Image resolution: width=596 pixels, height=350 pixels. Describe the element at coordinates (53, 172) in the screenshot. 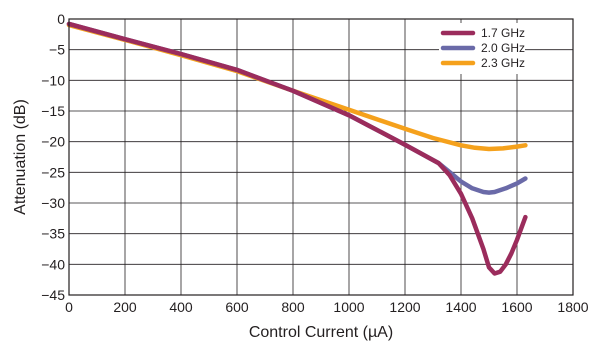

I see `y-tick-label: −25` at that location.